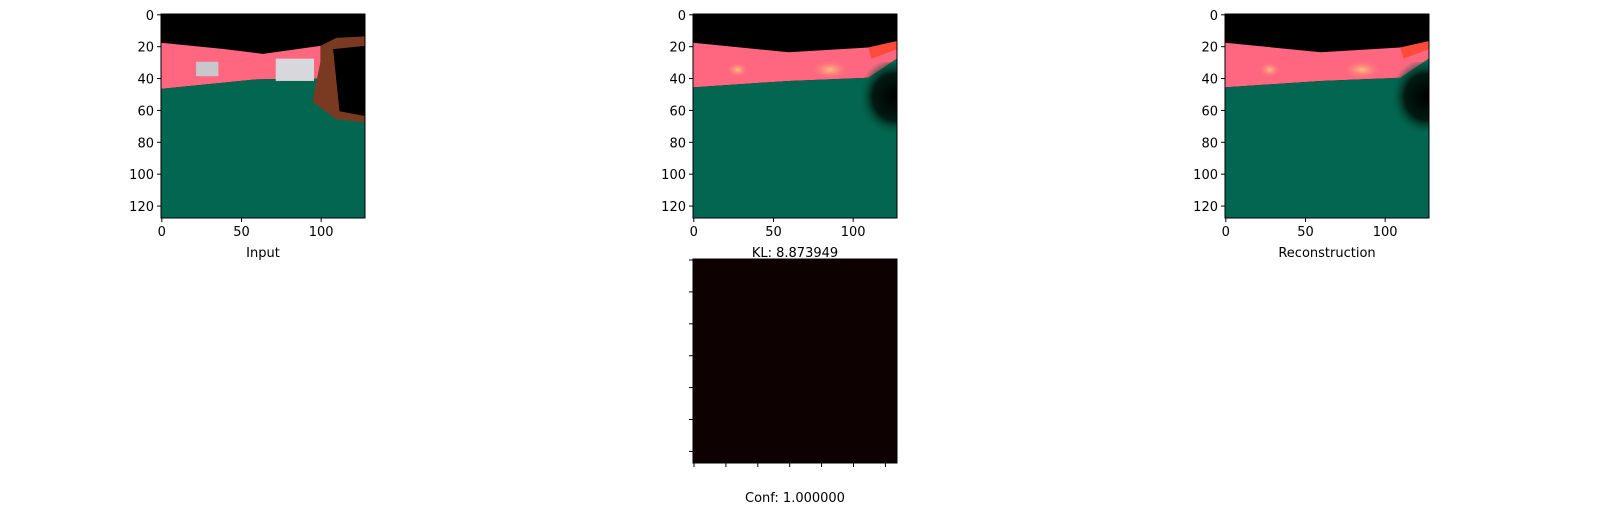  I want to click on input-image, so click(263, 116).